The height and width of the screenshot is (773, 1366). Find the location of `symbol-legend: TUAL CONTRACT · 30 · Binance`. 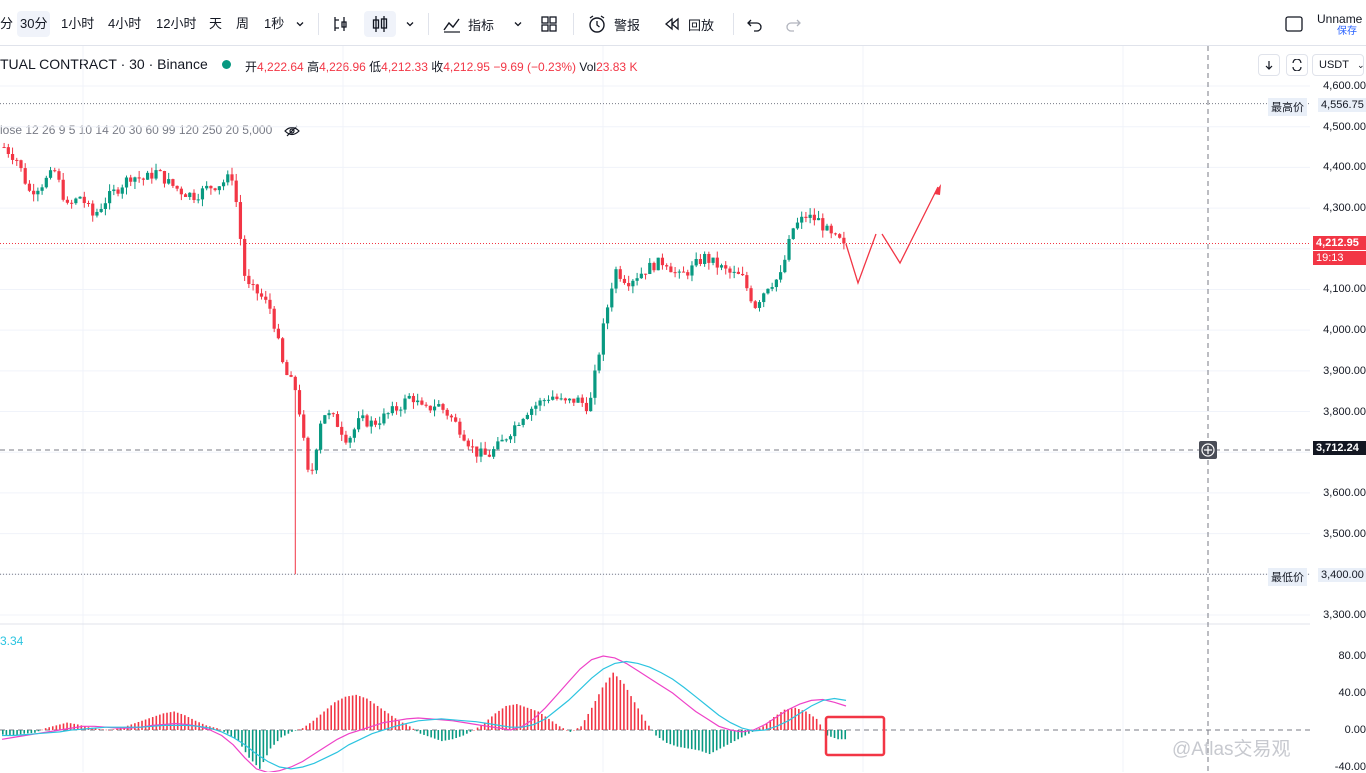

symbol-legend: TUAL CONTRACT · 30 · Binance is located at coordinates (104, 65).